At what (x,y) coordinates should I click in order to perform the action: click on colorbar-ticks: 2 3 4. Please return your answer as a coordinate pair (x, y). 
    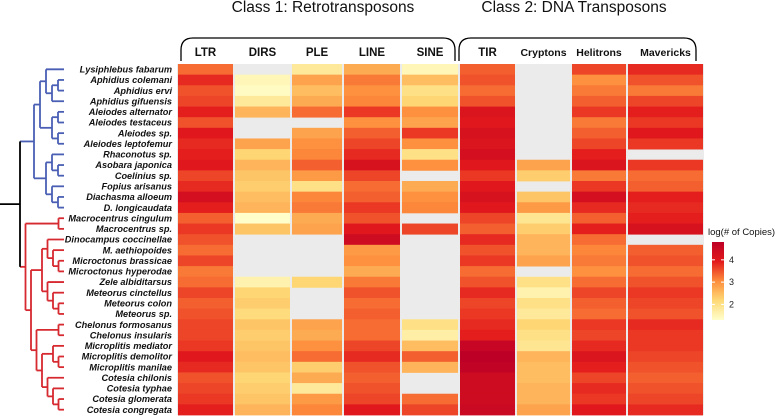
    Looking at the image, I should click on (723, 282).